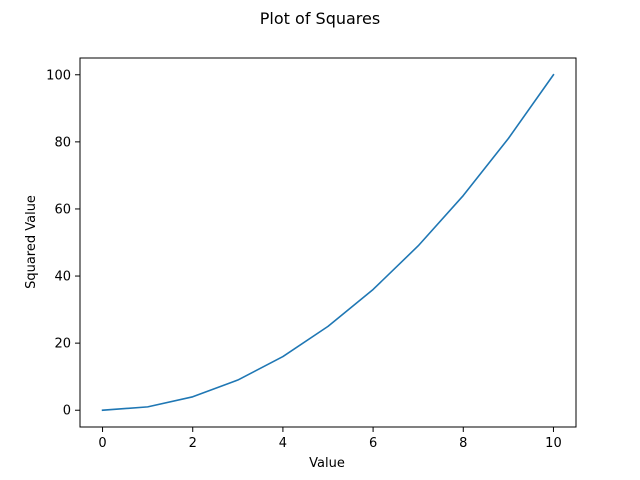  I want to click on x-axis-label: Value, so click(327, 463).